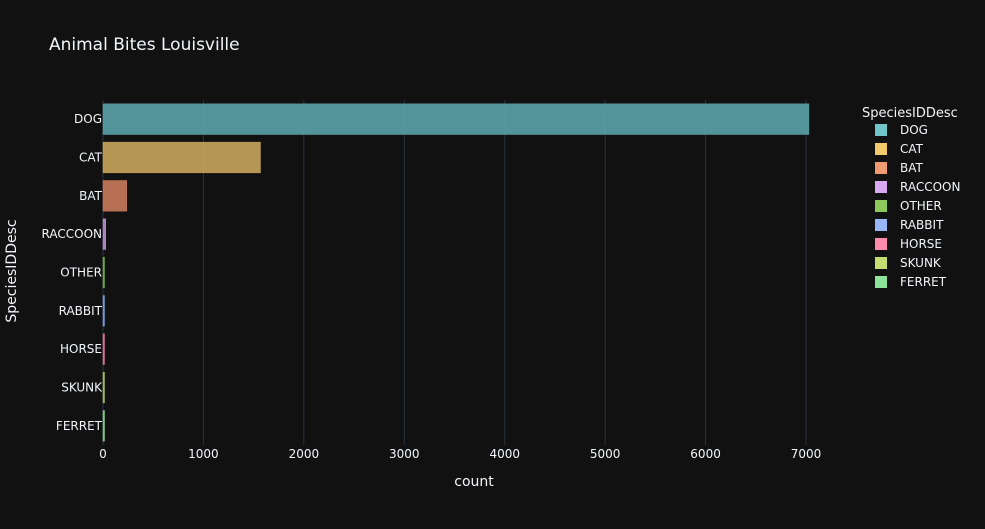 The width and height of the screenshot is (985, 529). What do you see at coordinates (103, 272) in the screenshot?
I see `bar-other` at bounding box center [103, 272].